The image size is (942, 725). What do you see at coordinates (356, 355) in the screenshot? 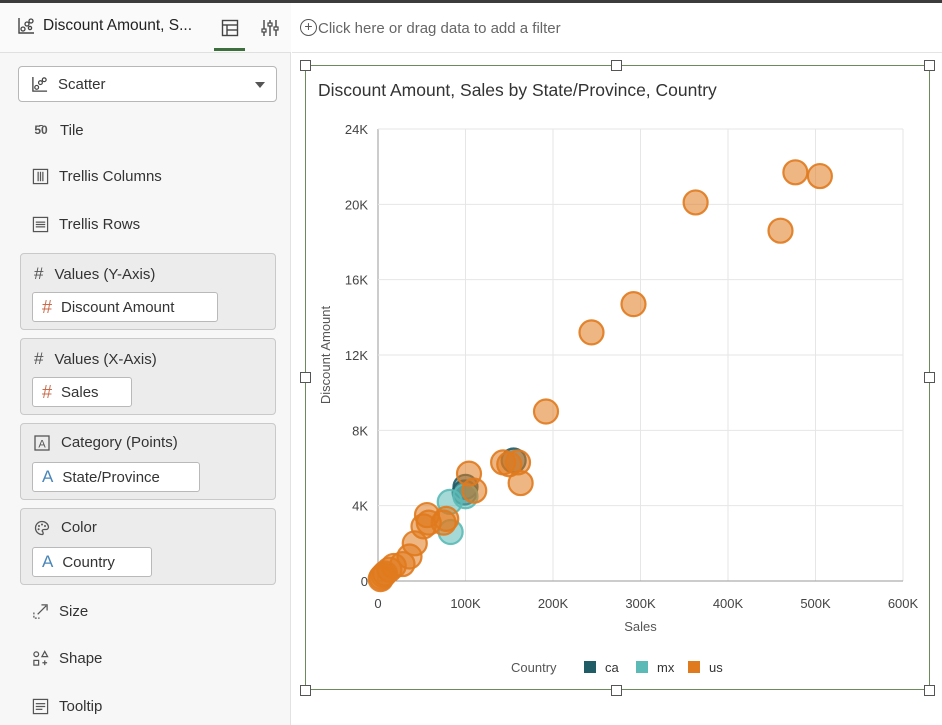
I see `y-tick-label: 12K` at bounding box center [356, 355].